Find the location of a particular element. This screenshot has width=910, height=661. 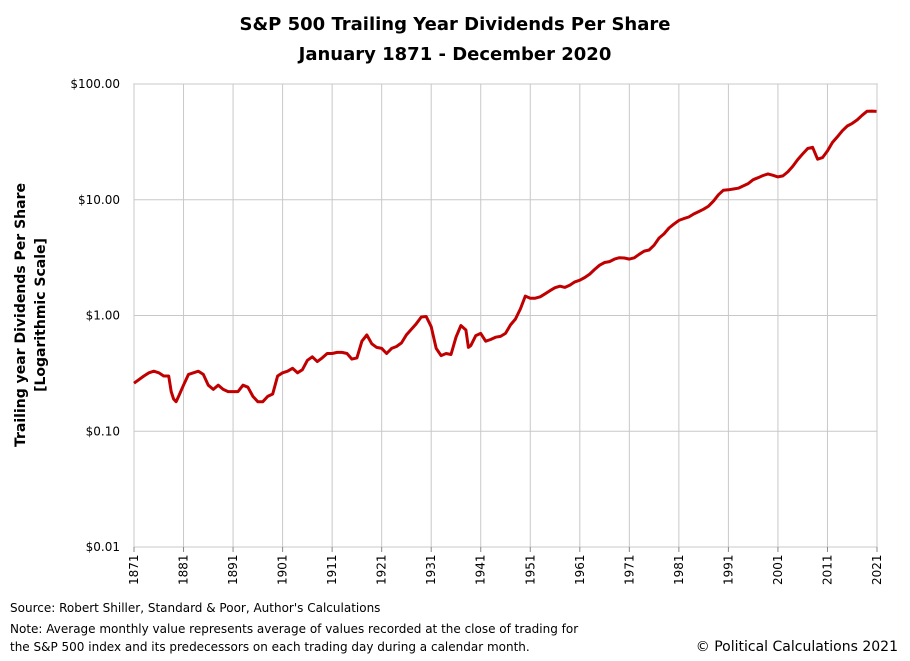

x-tick-label: 1891 is located at coordinates (233, 569).